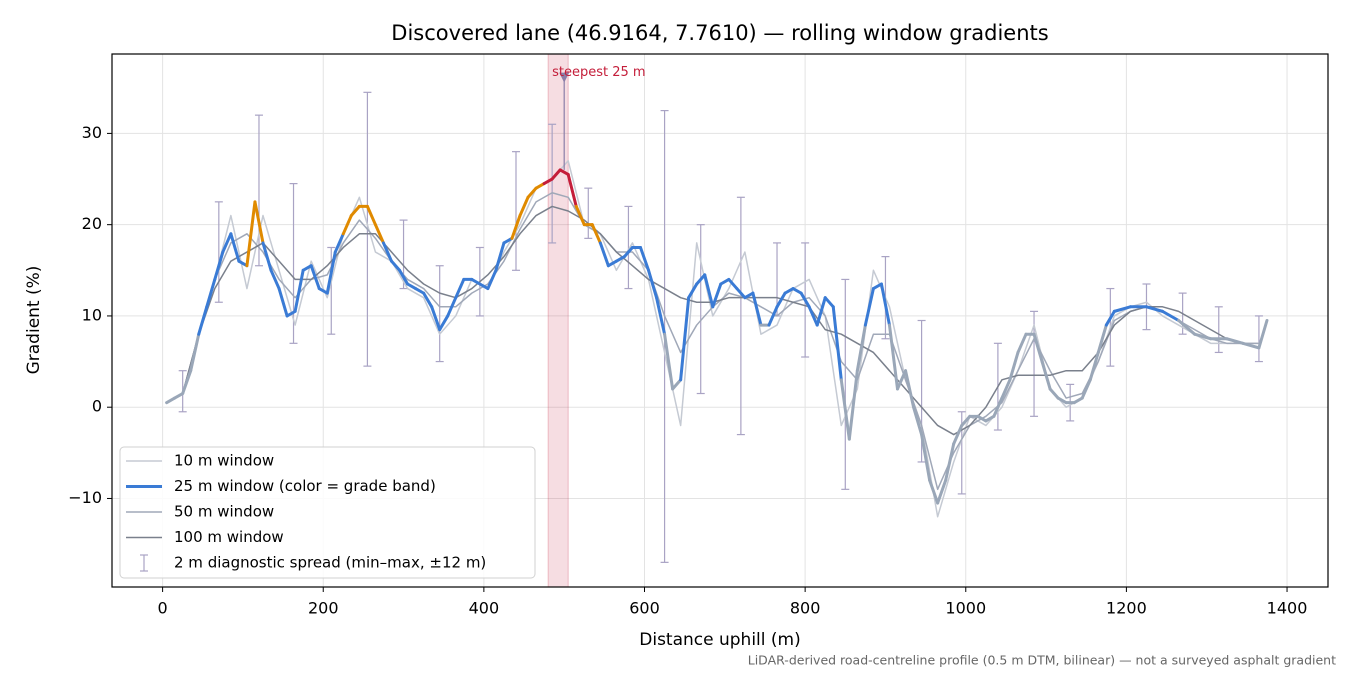  Describe the element at coordinates (484, 608) in the screenshot. I see `x-tick-label: 400` at that location.